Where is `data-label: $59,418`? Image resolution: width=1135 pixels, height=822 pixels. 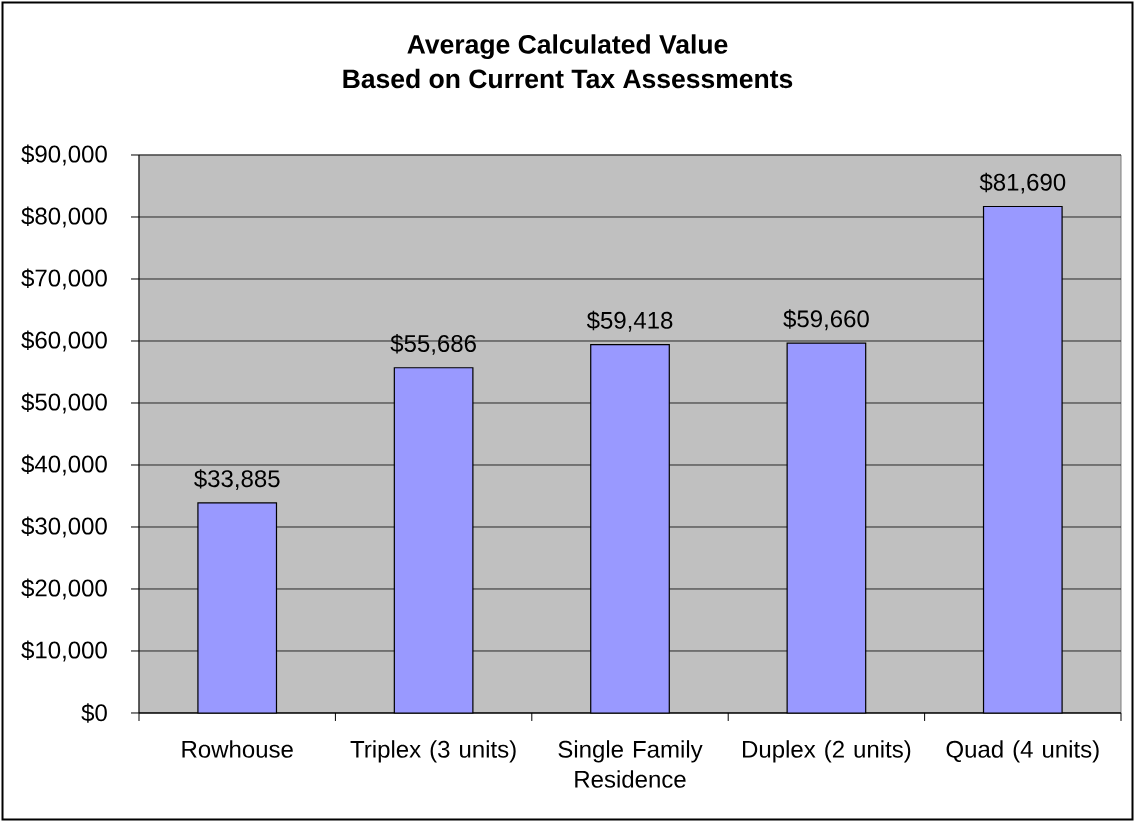
data-label: $59,418 is located at coordinates (629, 321).